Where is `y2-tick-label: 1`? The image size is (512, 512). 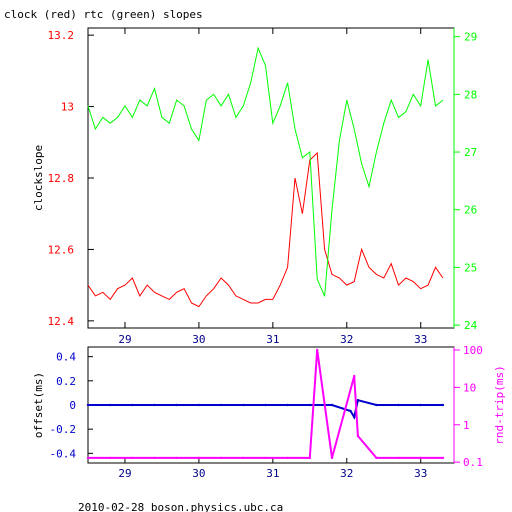 y2-tick-label: 1 is located at coordinates (466, 425).